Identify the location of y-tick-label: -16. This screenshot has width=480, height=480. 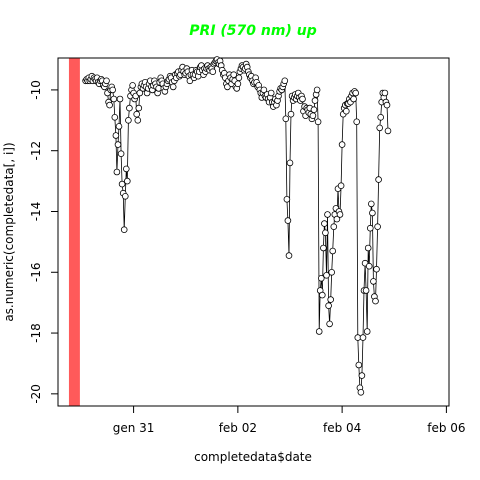
(36, 272).